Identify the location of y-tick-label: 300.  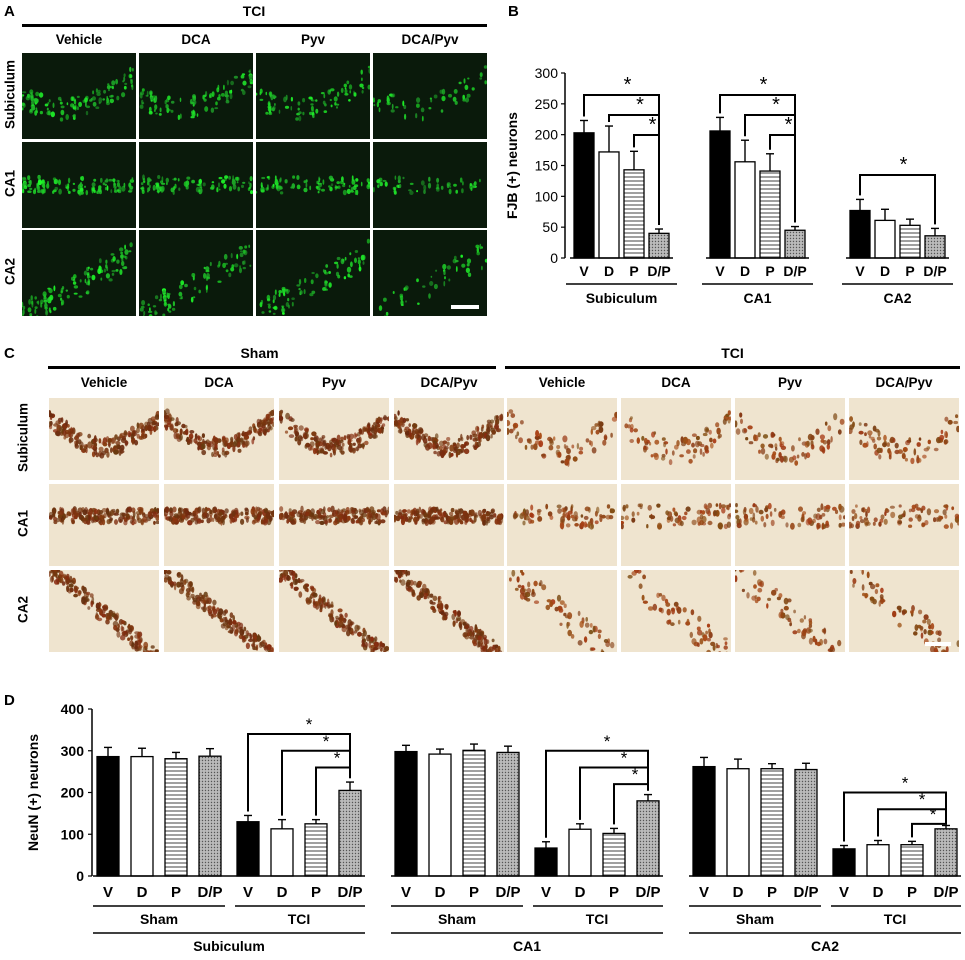
(547, 73).